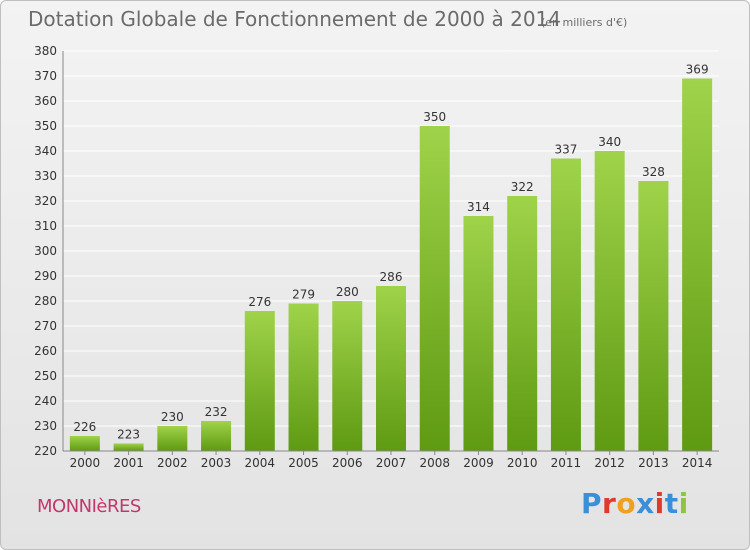 The image size is (750, 550). I want to click on bar-value-label: 286, so click(391, 277).